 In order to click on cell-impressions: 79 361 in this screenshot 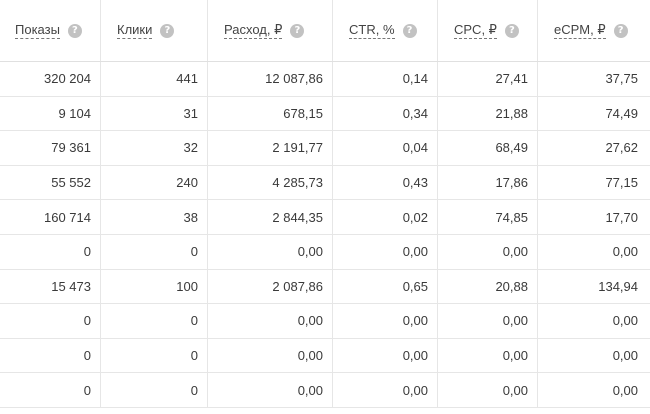, I will do `click(50, 148)`.